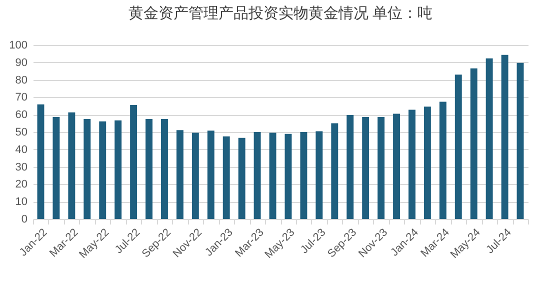  What do you see at coordinates (21, 115) in the screenshot?
I see `y-tick-label: 60` at bounding box center [21, 115].